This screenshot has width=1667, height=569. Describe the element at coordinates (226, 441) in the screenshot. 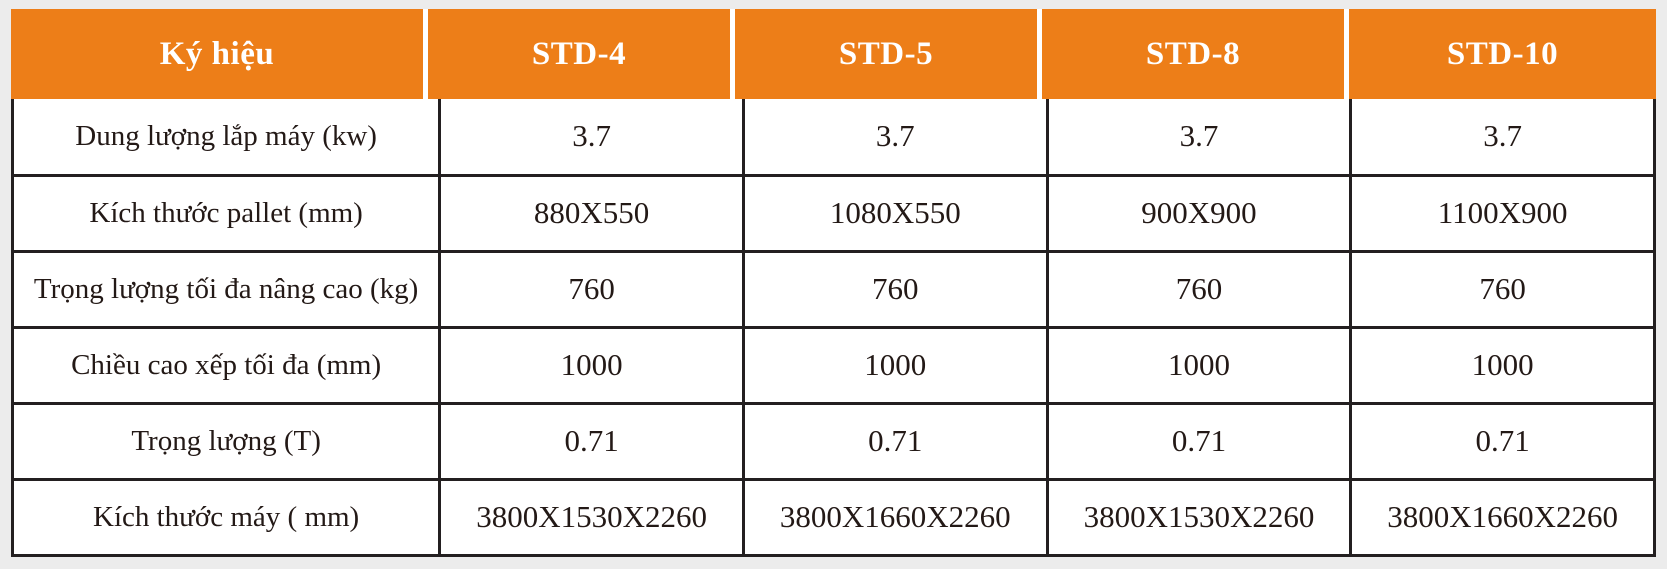

I see `row-label: Trọng lượng (T)` at that location.